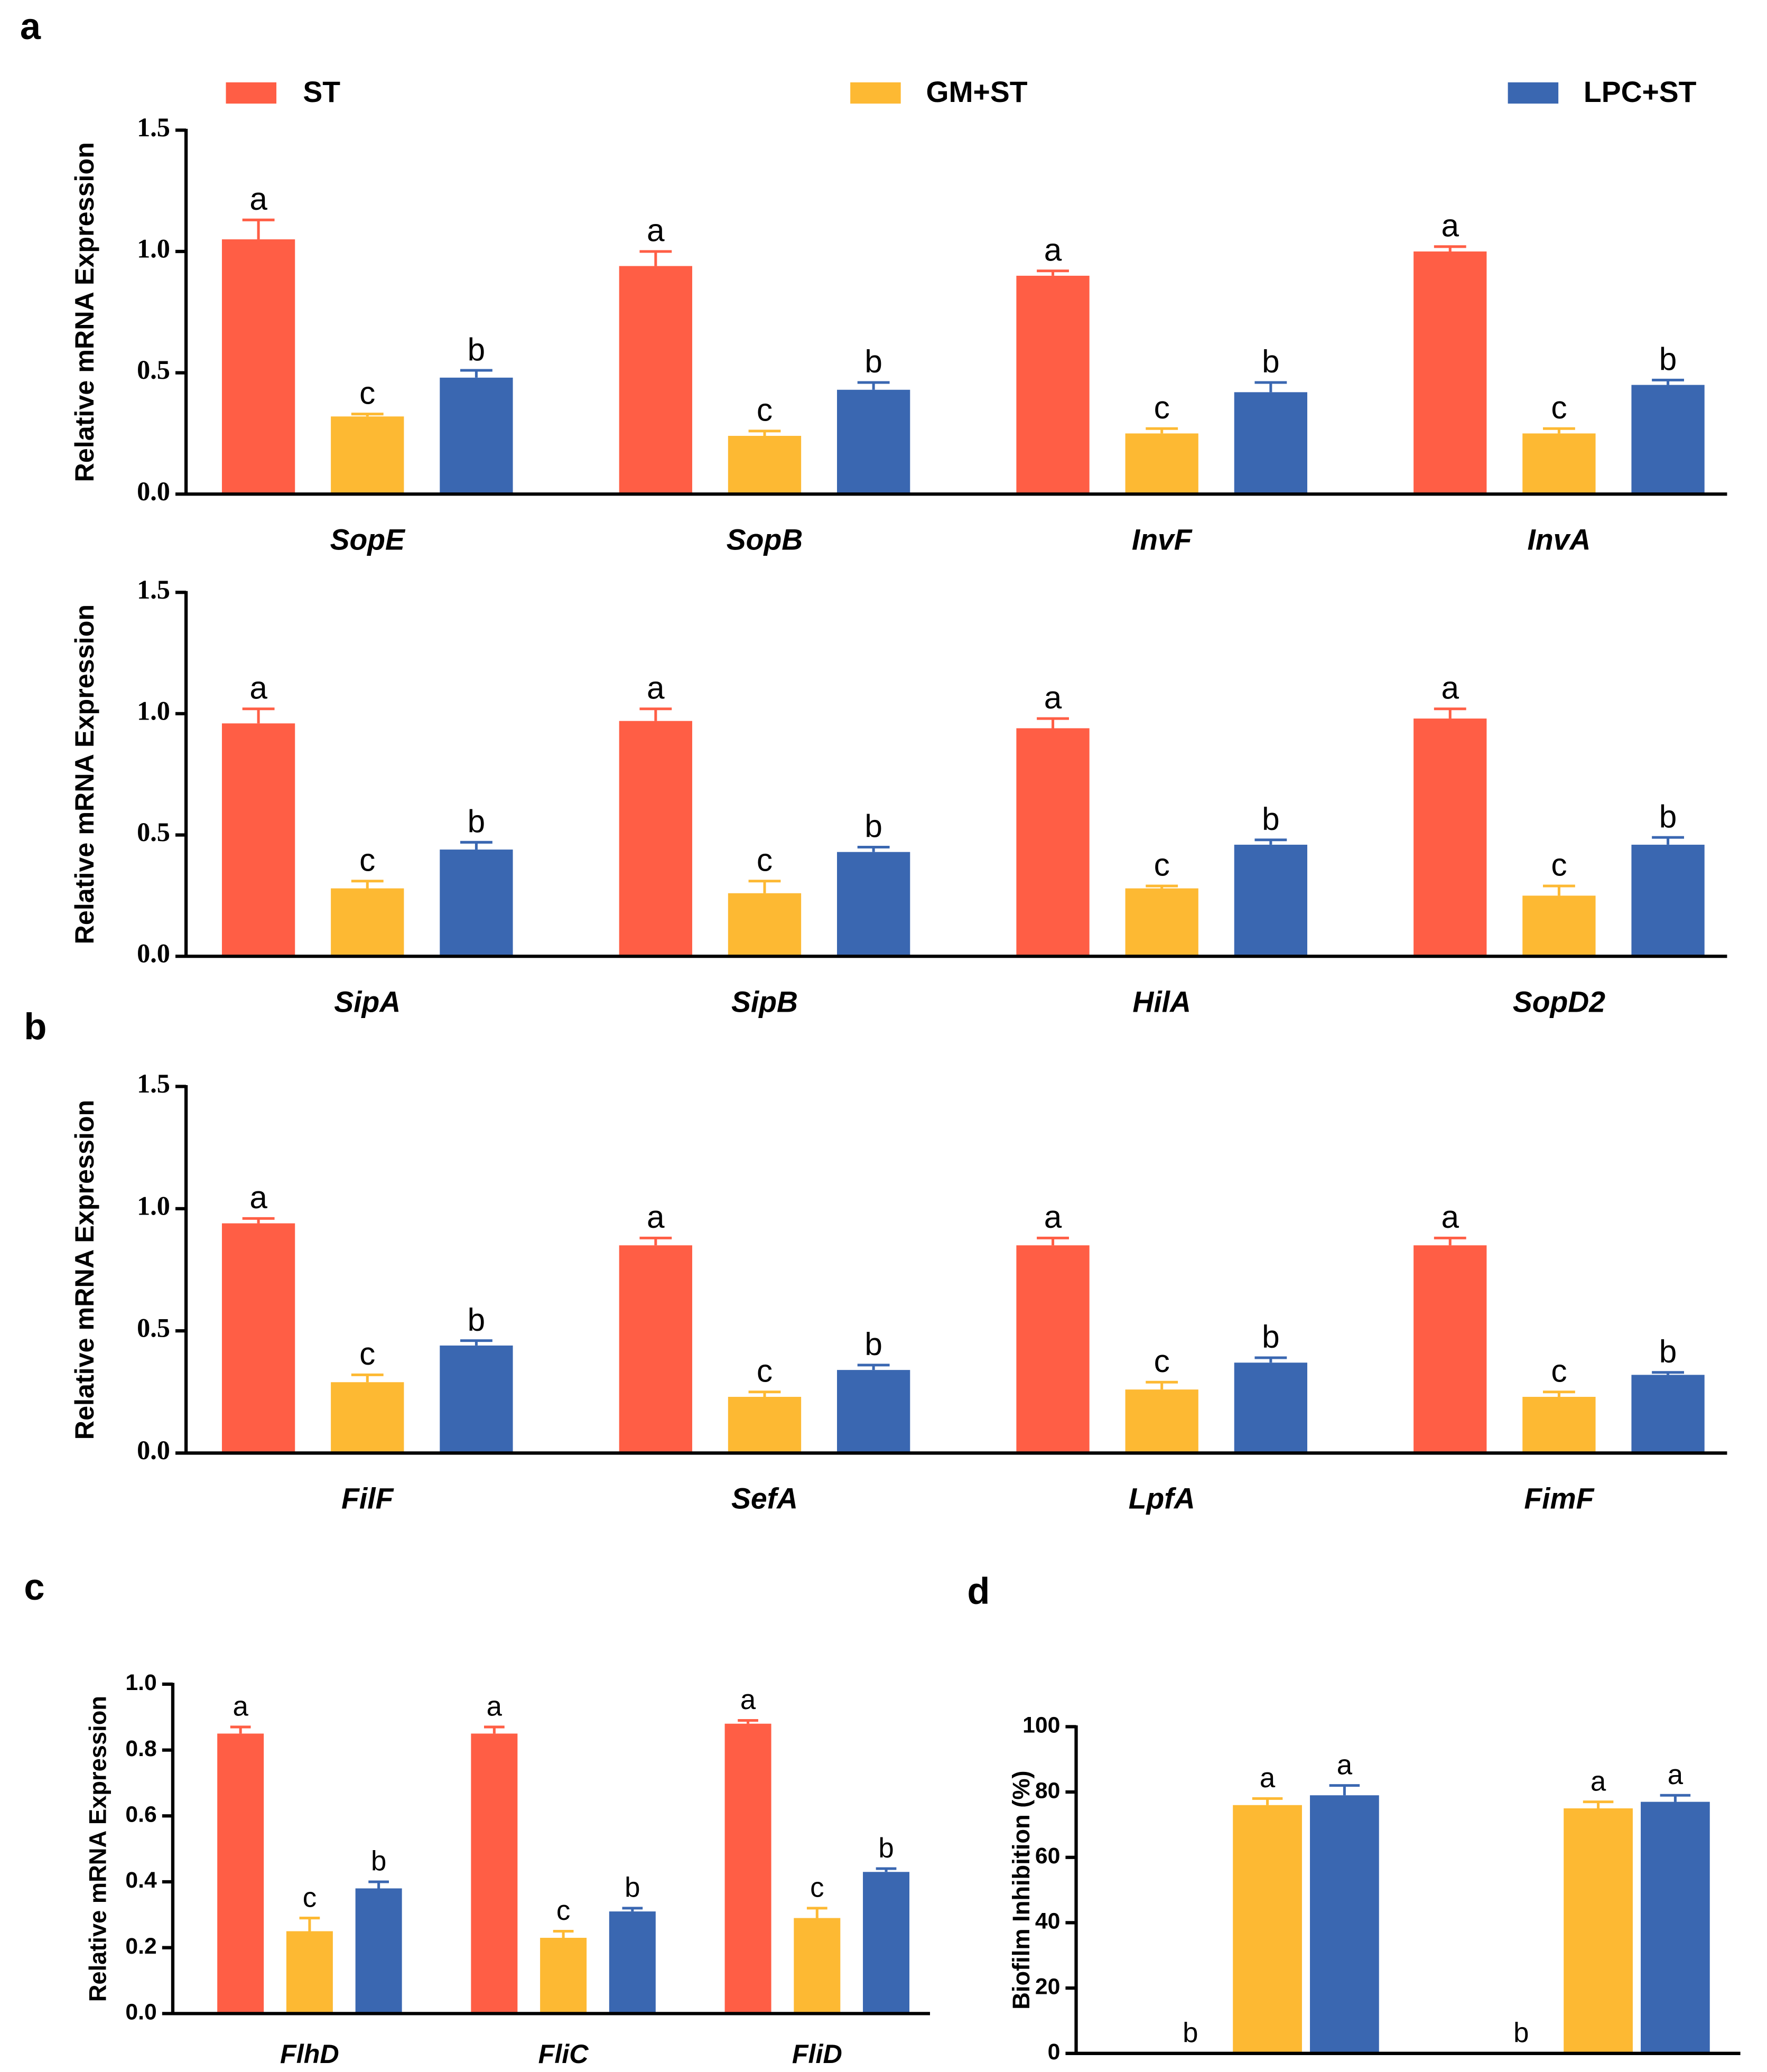 This screenshot has width=1767, height=2072. Describe the element at coordinates (31, 26) in the screenshot. I see `panel-label: a` at that location.